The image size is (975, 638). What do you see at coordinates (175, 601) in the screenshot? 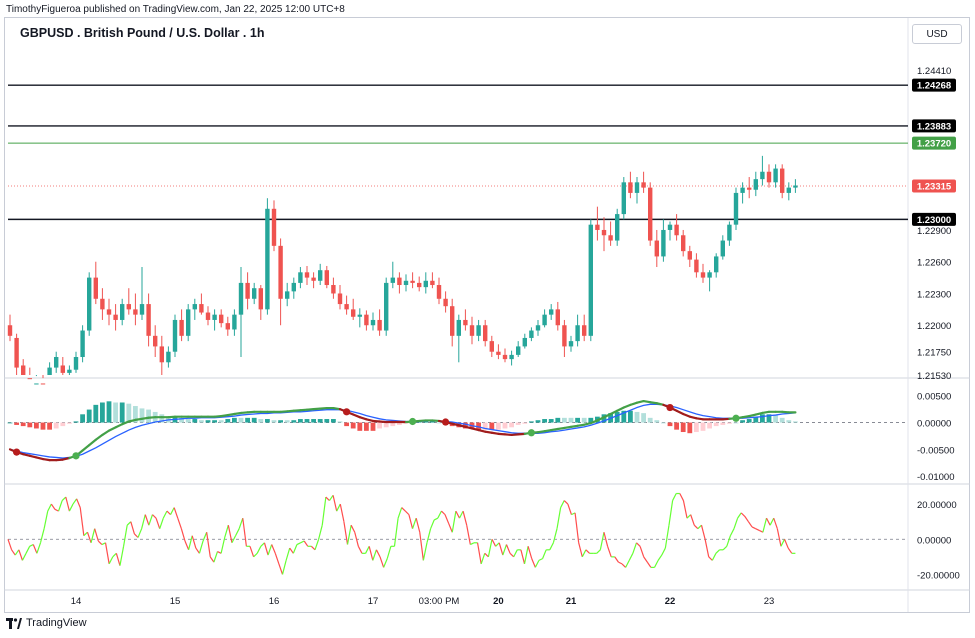
I see `time-tick-label: 15` at bounding box center [175, 601].